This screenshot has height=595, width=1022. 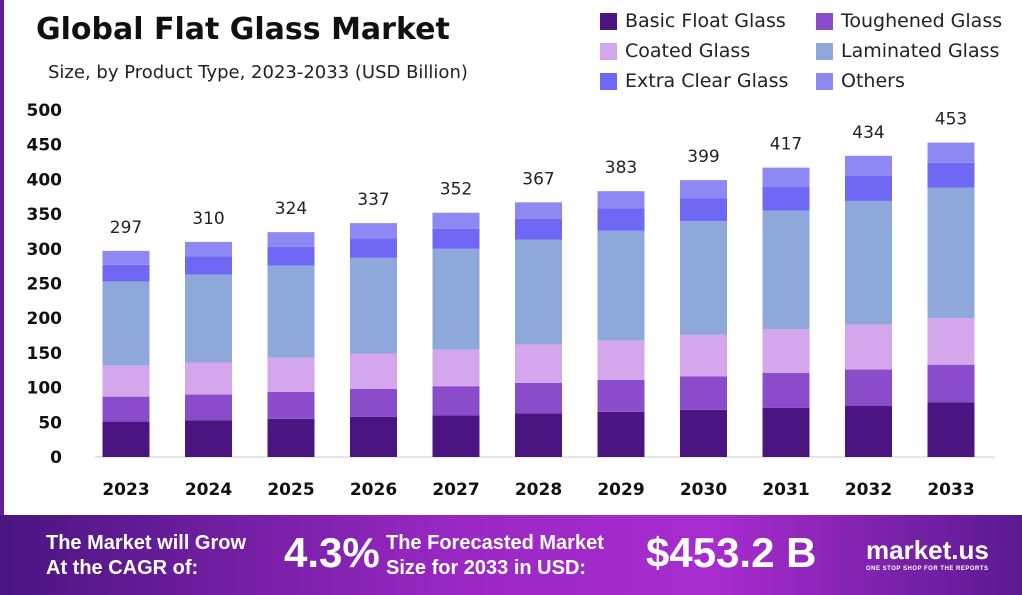 I want to click on y-tick-label: 0, so click(x=56, y=458).